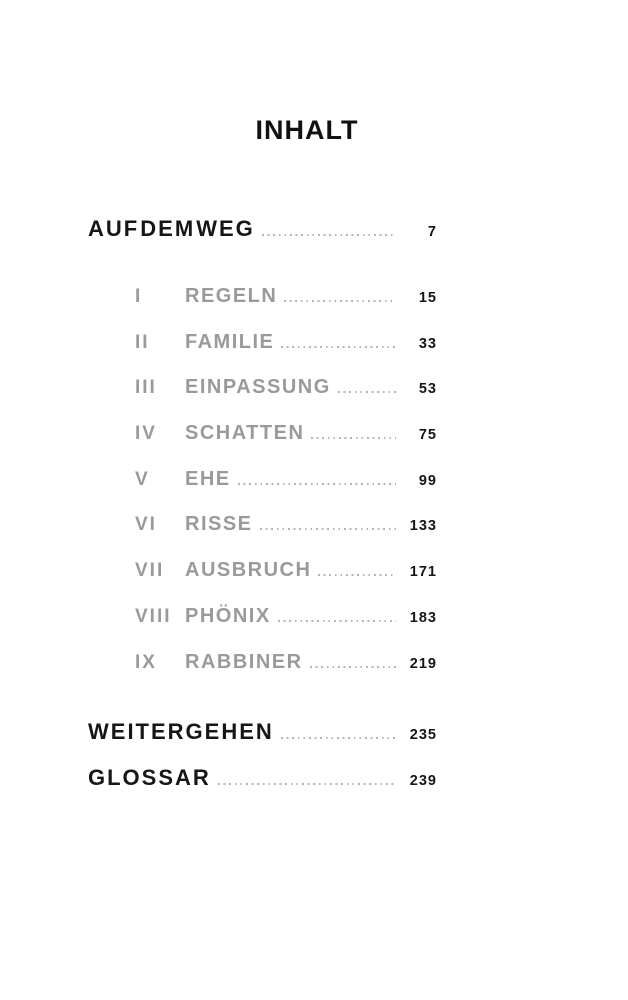 This screenshot has height=1000, width=628. I want to click on toc-entry-label: WEITERGEHEN, so click(181, 731).